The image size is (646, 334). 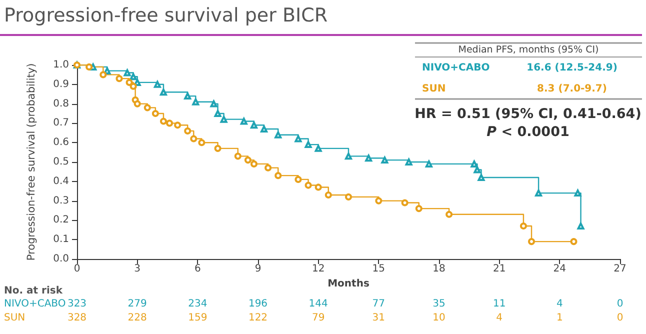 What do you see at coordinates (198, 318) in the screenshot?
I see `text: 159` at bounding box center [198, 318].